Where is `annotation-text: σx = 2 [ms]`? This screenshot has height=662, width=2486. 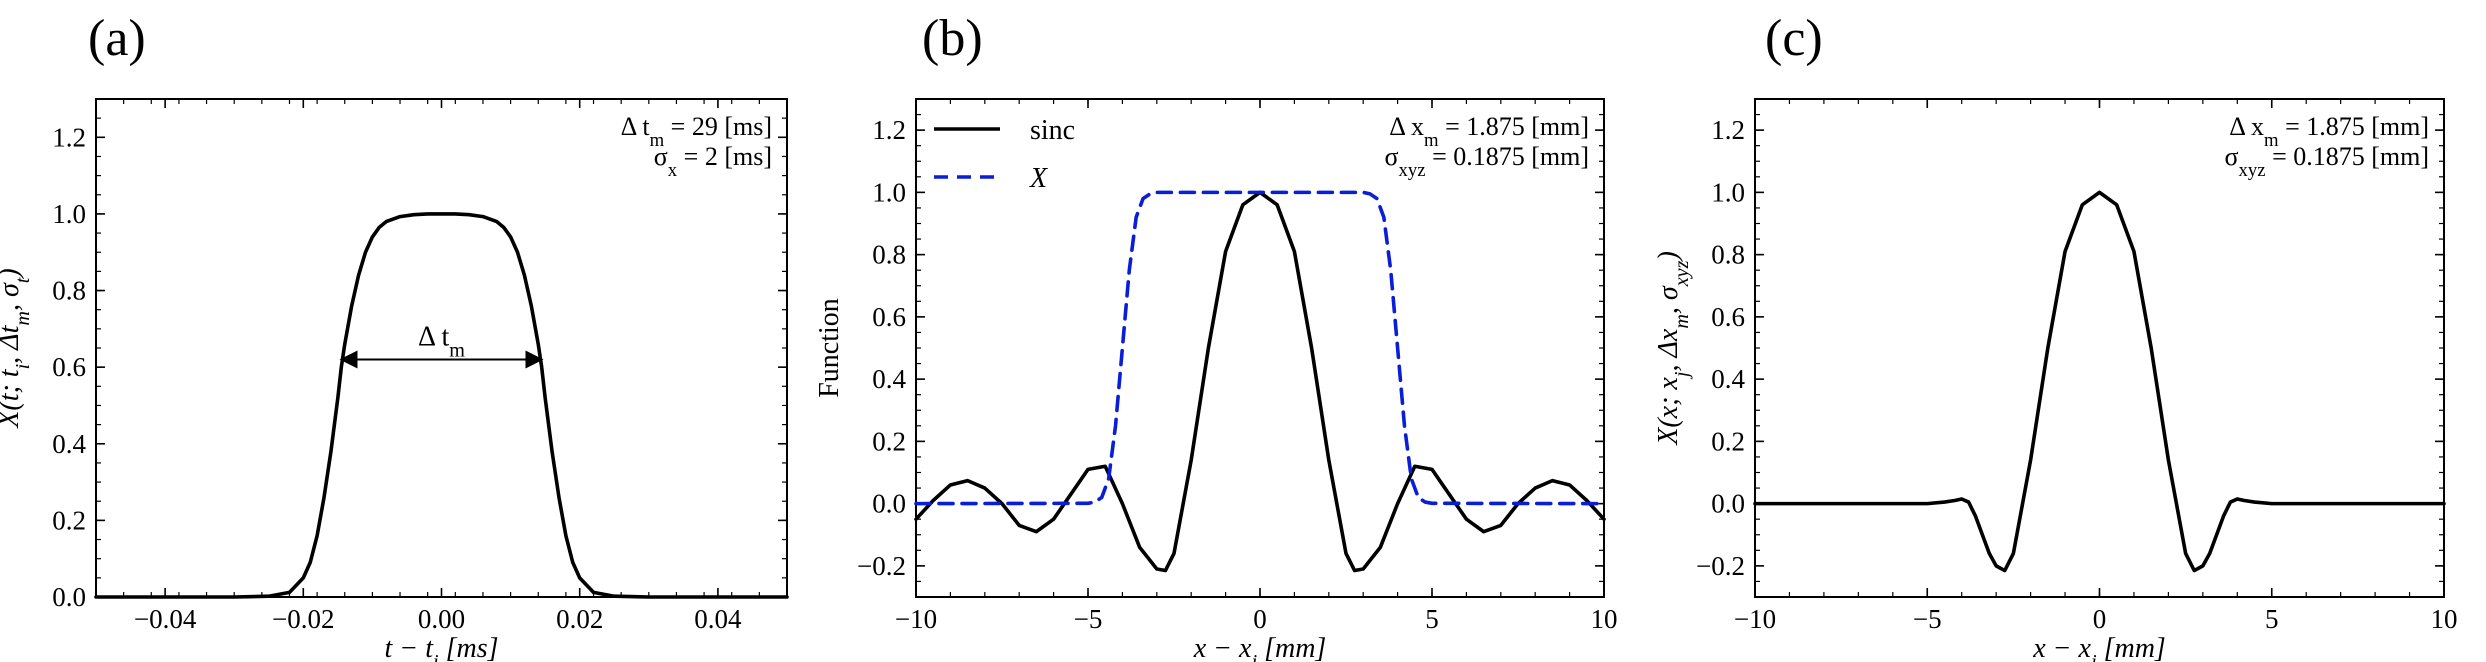 annotation-text: σx = 2 [ms] is located at coordinates (713, 161).